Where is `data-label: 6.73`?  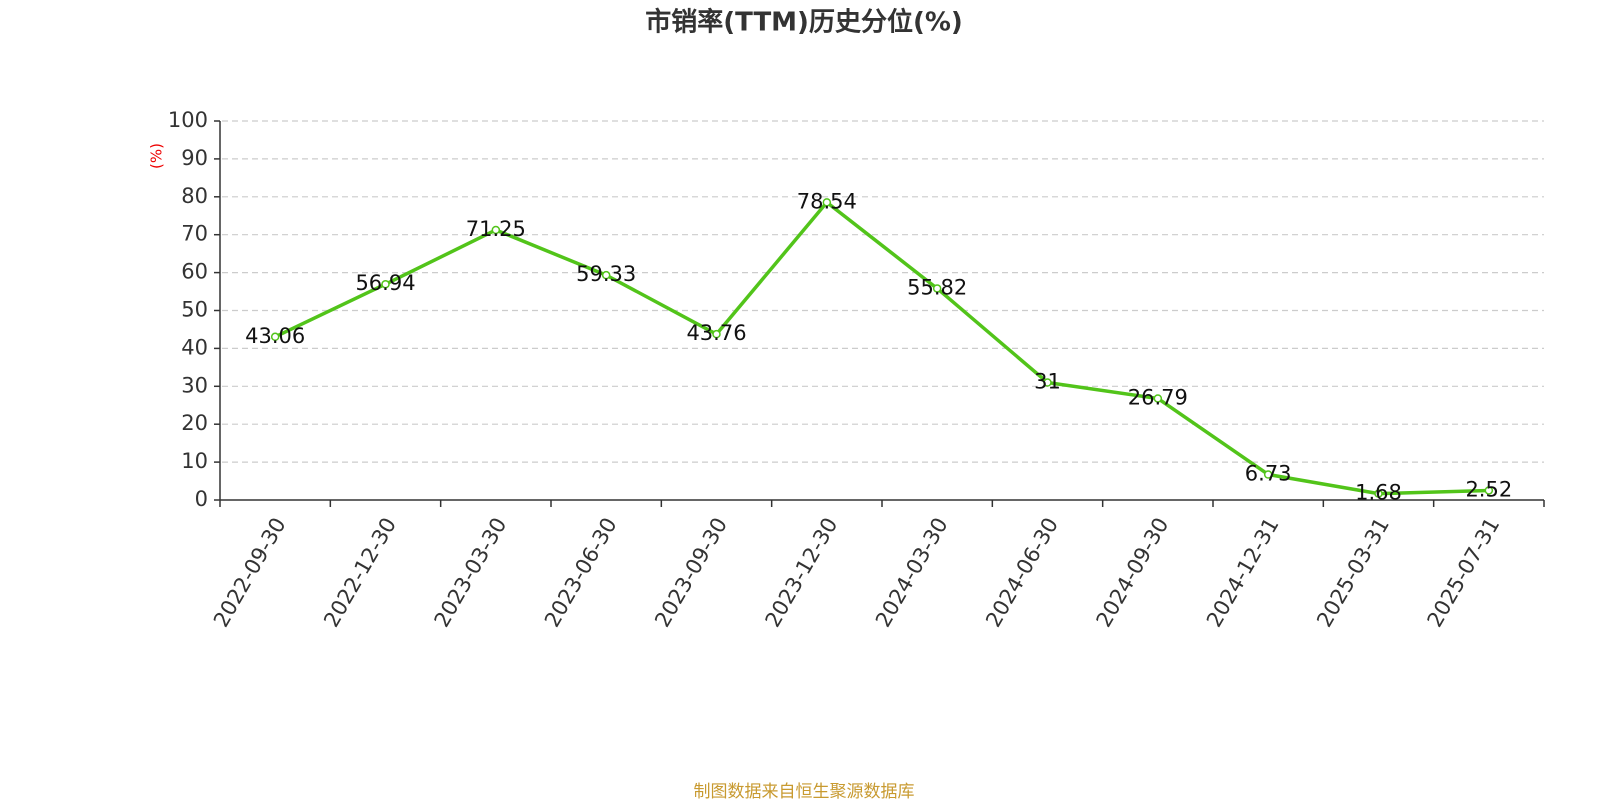 data-label: 6.73 is located at coordinates (1268, 473).